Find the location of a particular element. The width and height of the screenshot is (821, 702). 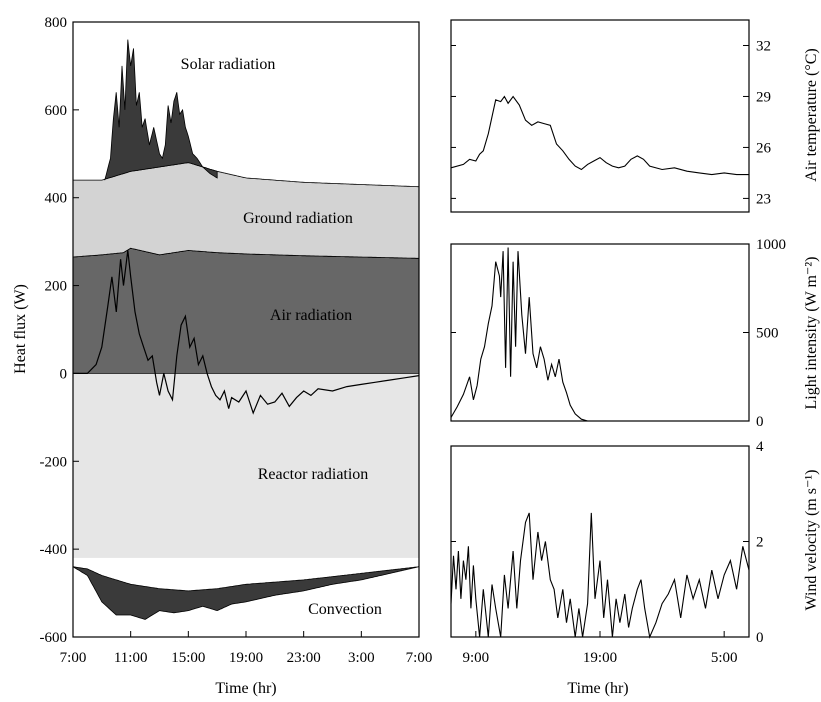

heat-flux-x-tick-label: 23:00 is located at coordinates (304, 658).